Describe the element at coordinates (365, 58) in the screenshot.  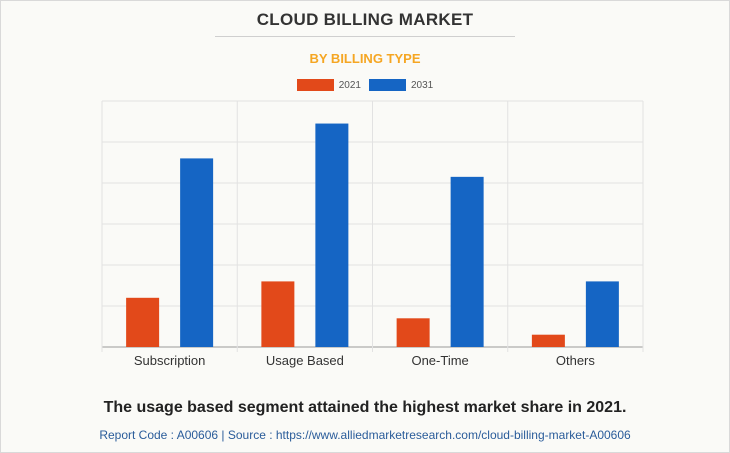
I see `chart-subtitle: BY BILLING TYPE` at that location.